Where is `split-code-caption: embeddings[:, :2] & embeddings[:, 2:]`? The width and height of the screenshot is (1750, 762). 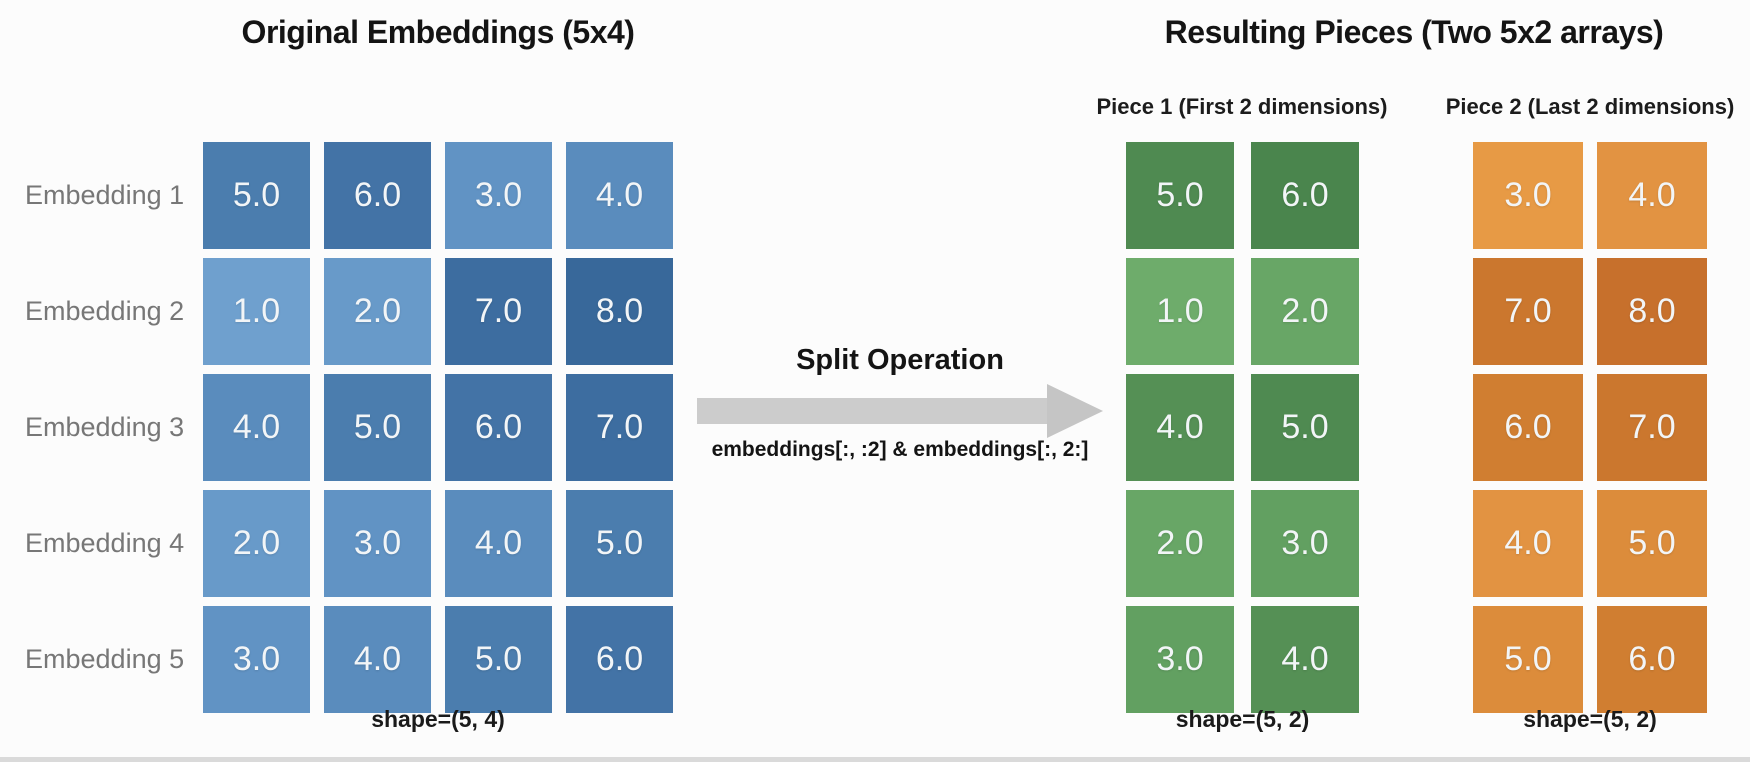
split-code-caption: embeddings[:, :2] & embeddings[:, 2:] is located at coordinates (900, 449).